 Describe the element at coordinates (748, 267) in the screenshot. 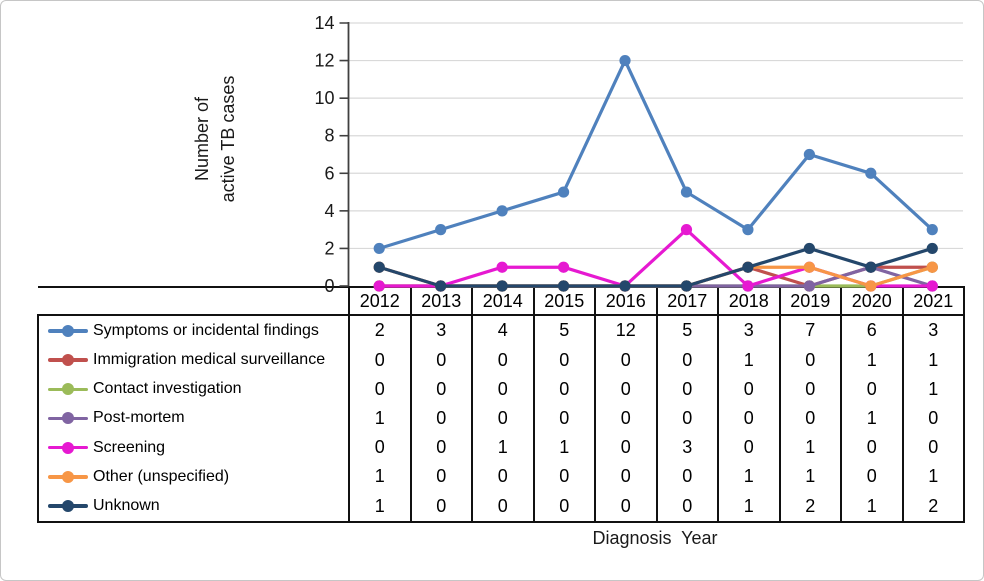

I see `series-point-unknown-2018` at that location.